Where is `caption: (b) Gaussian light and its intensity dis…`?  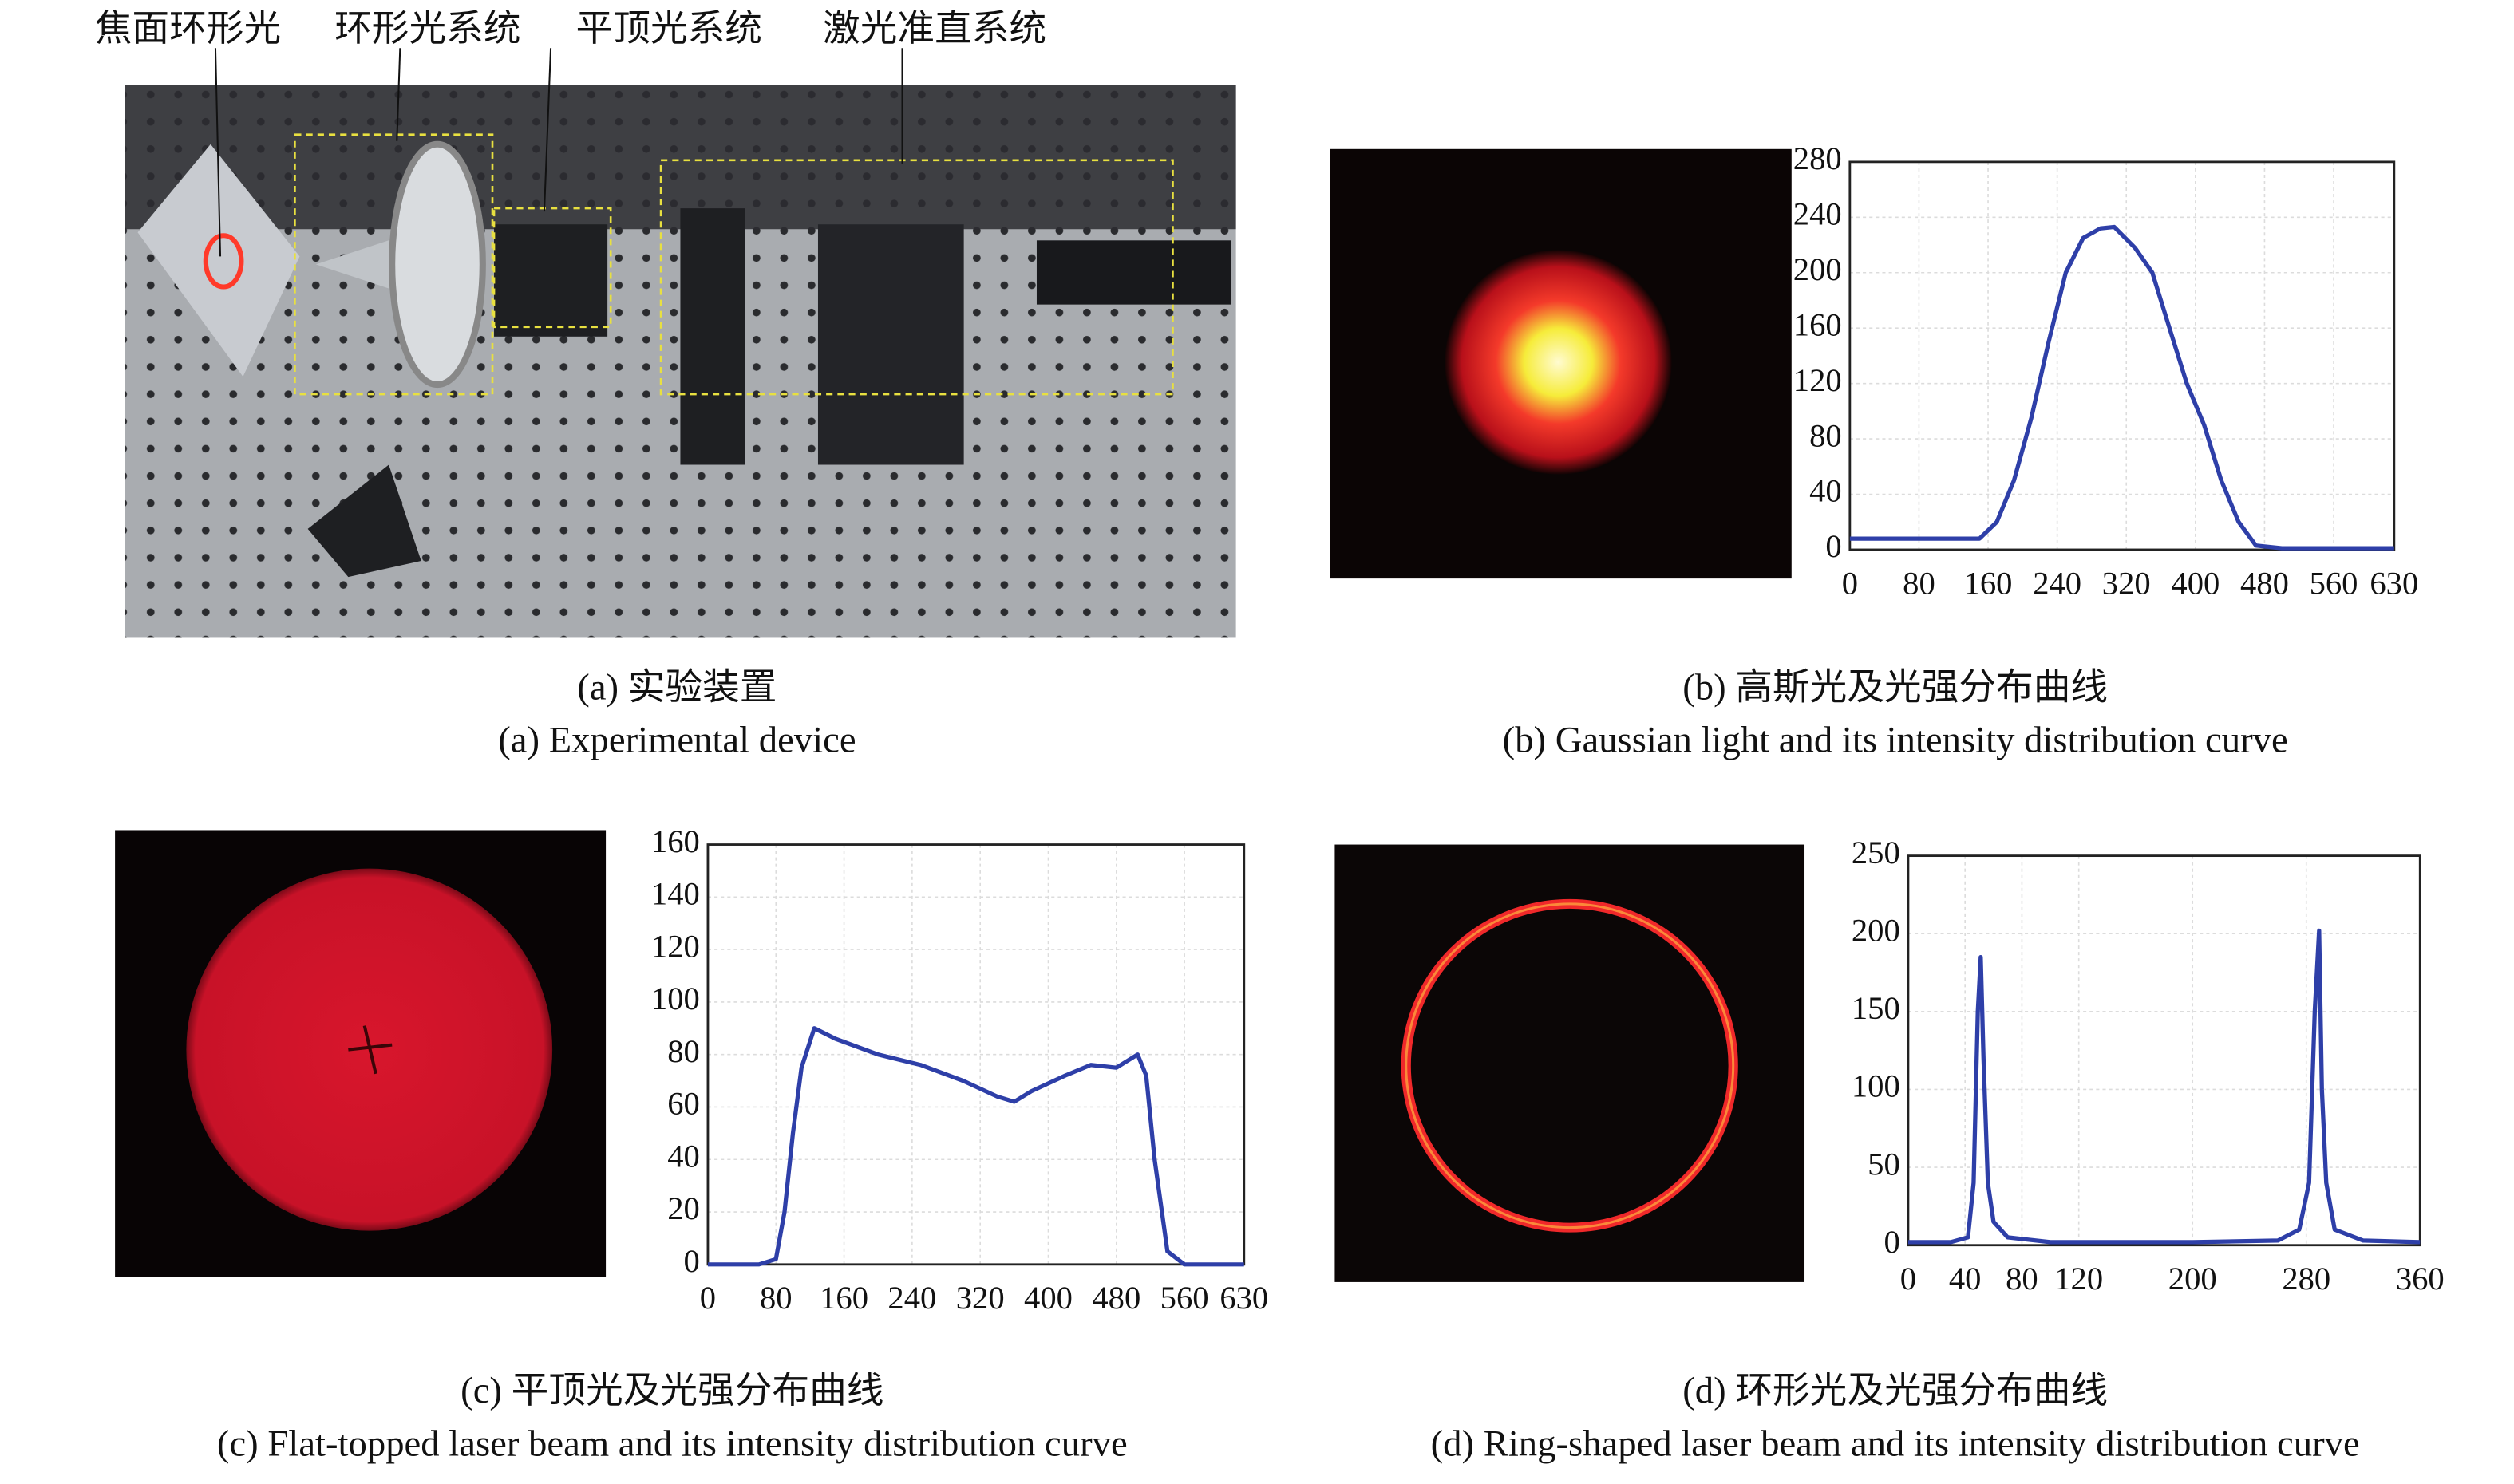
caption: (b) Gaussian light and its intensity dis… is located at coordinates (1895, 740).